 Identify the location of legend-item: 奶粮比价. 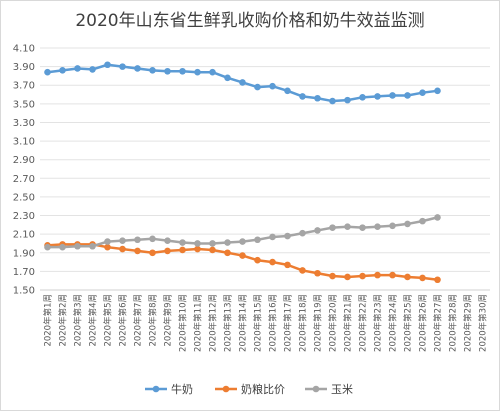
(250, 389).